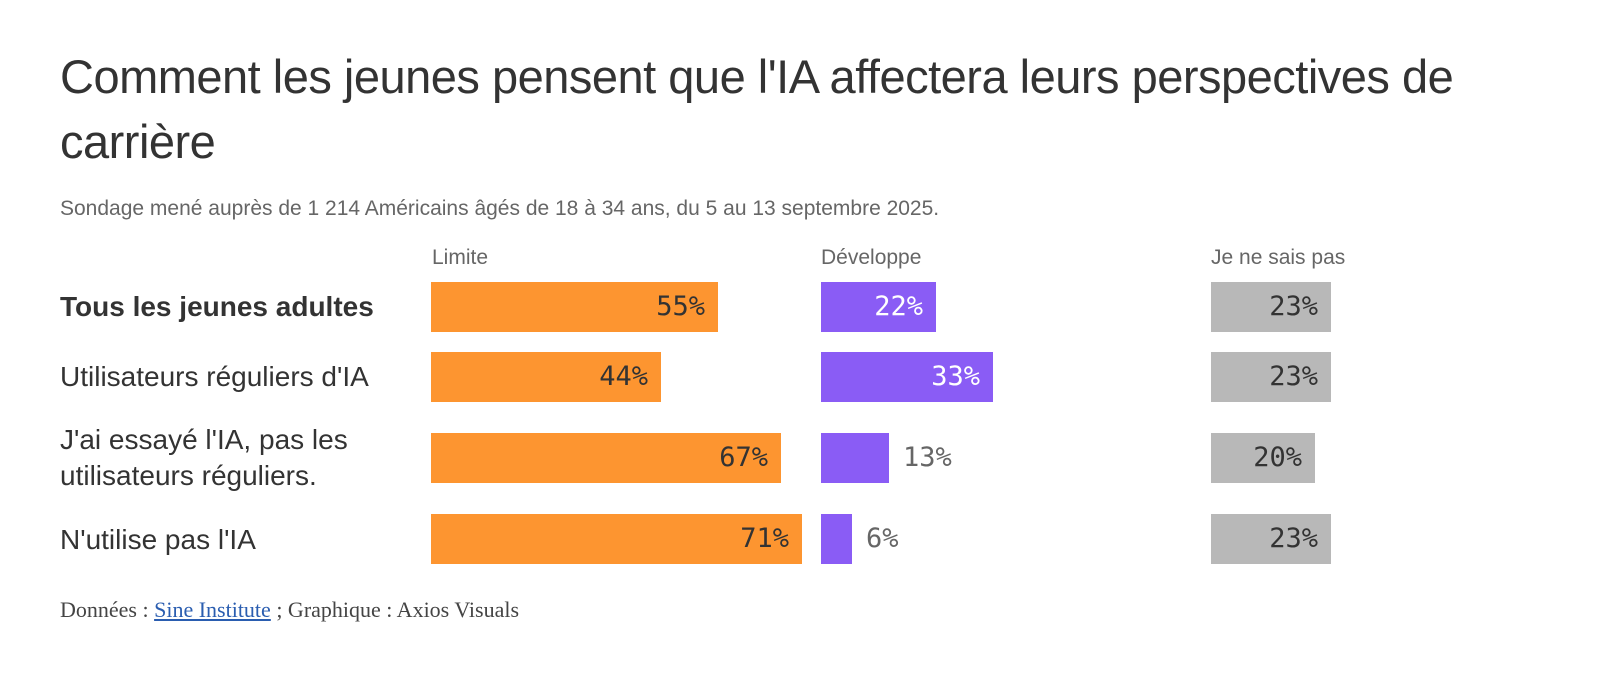  Describe the element at coordinates (395, 609) in the screenshot. I see `source-suffix: ; Graphique : Axios Visuals` at that location.